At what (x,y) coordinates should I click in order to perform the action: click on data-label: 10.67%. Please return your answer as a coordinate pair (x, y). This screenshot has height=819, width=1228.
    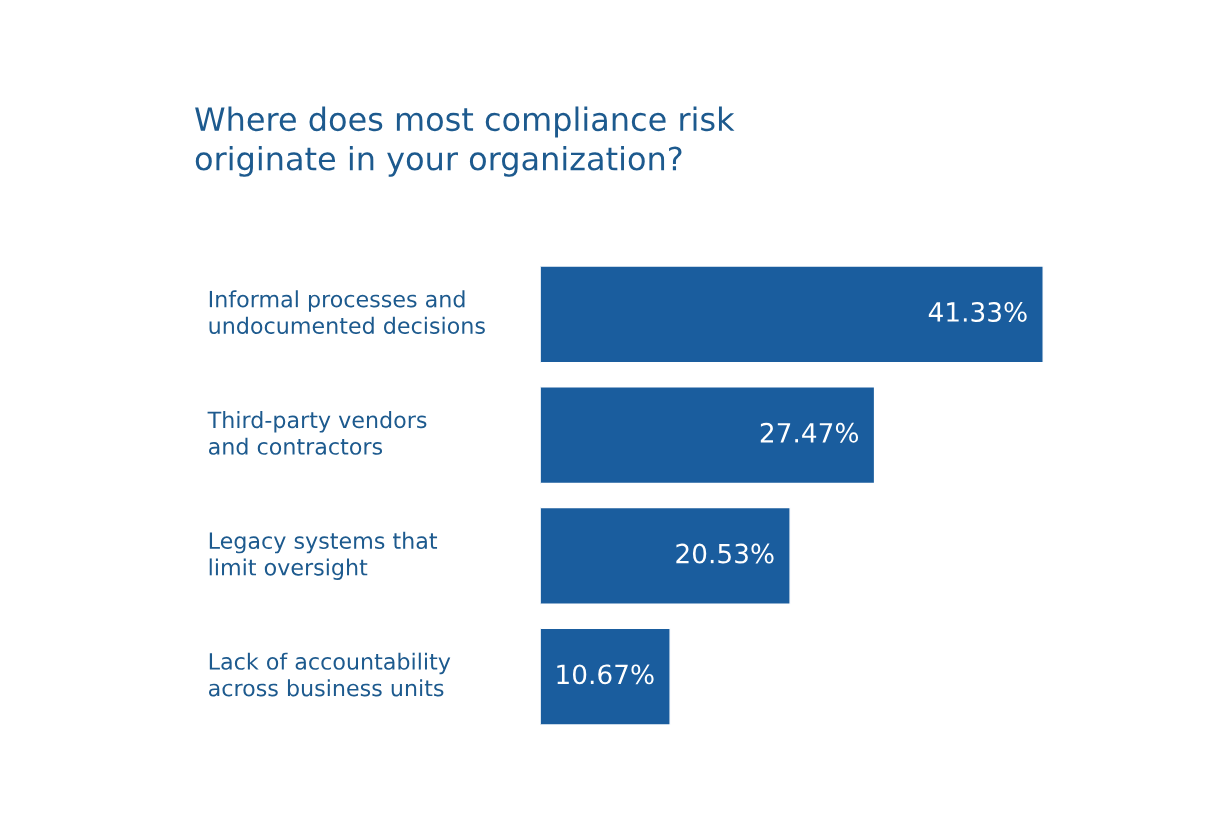
    Looking at the image, I should click on (605, 674).